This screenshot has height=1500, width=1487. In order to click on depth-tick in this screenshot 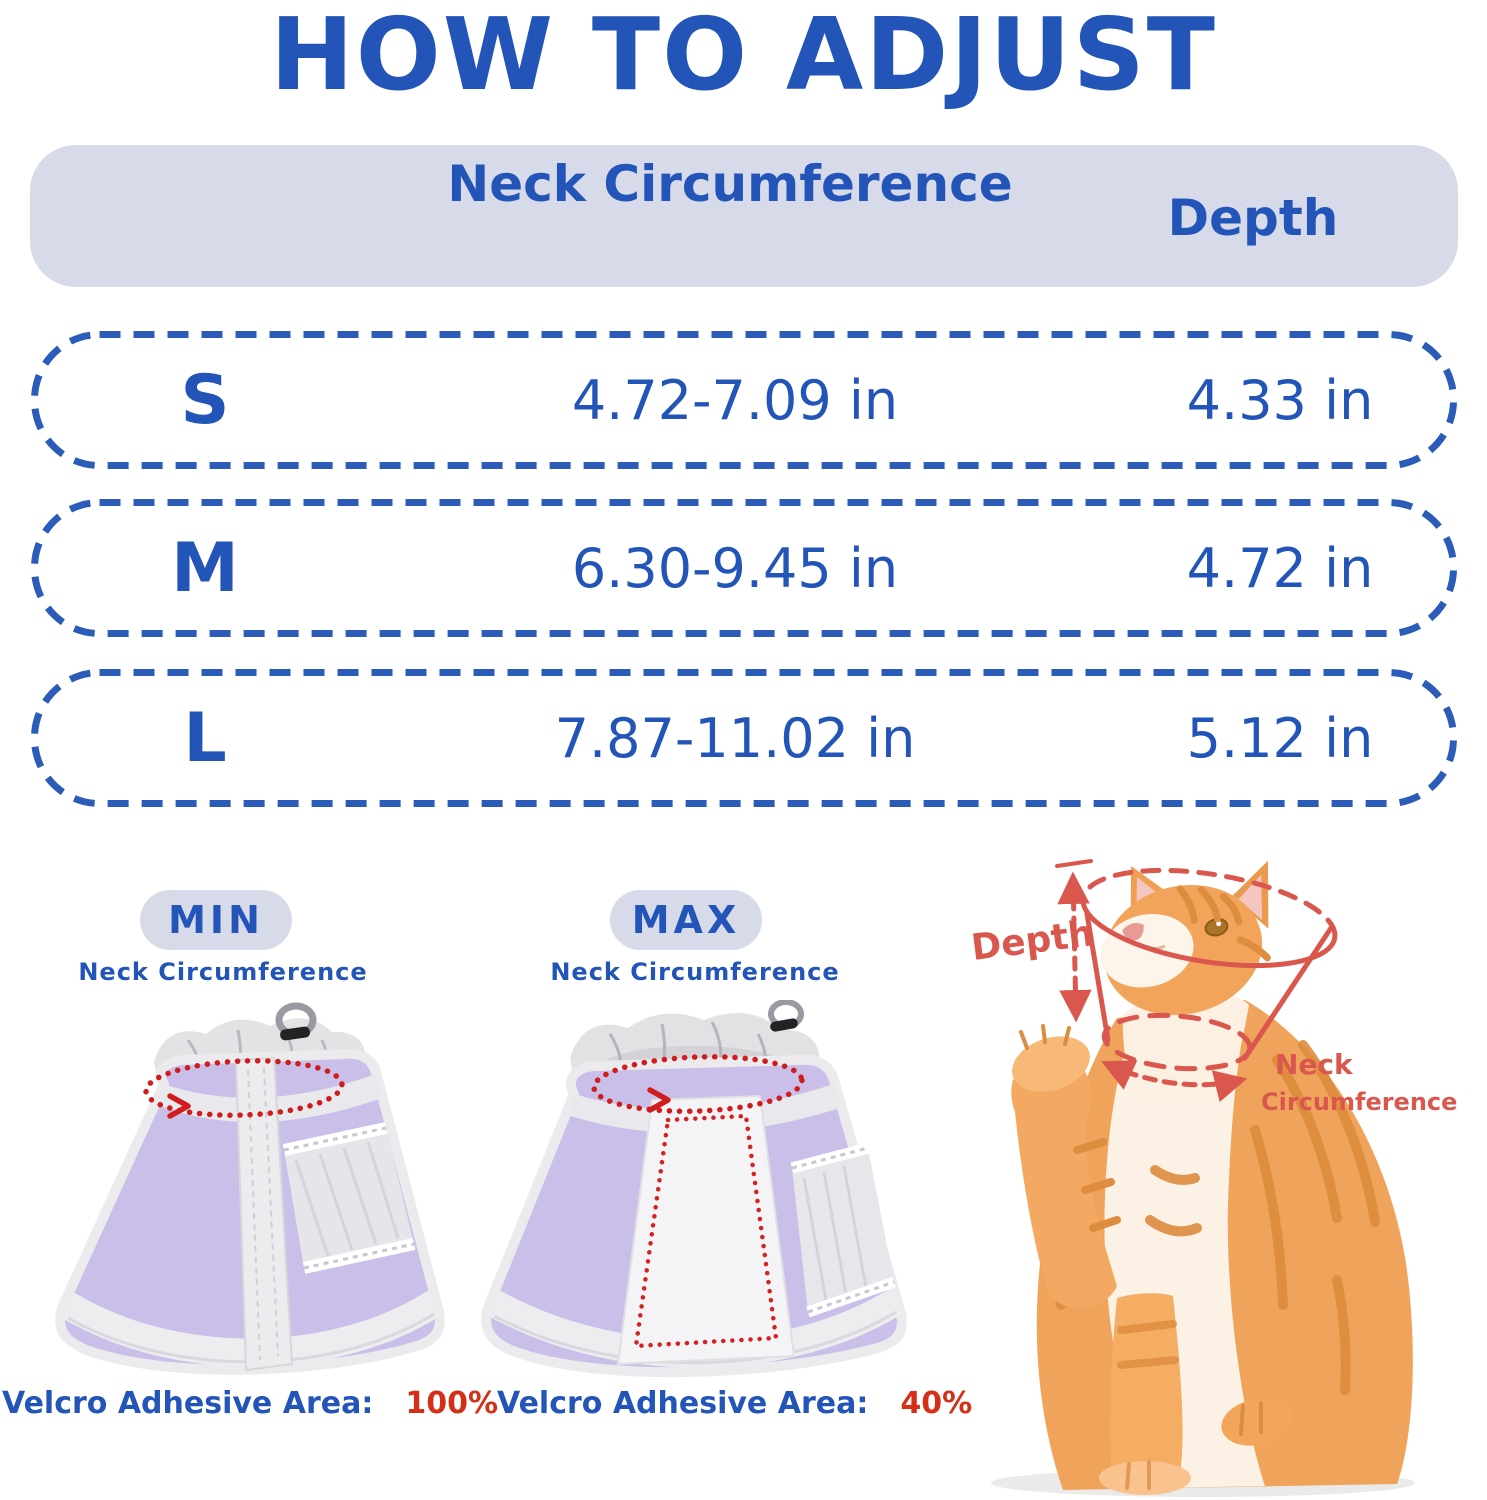, I will do `click(1074, 863)`.